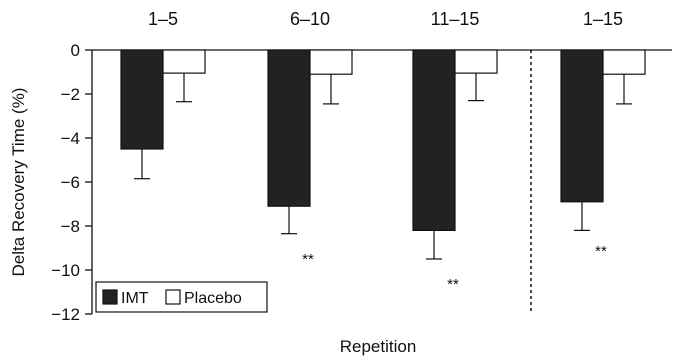 This screenshot has width=685, height=360. Describe the element at coordinates (163, 19) in the screenshot. I see `category-label: 1–5` at that location.